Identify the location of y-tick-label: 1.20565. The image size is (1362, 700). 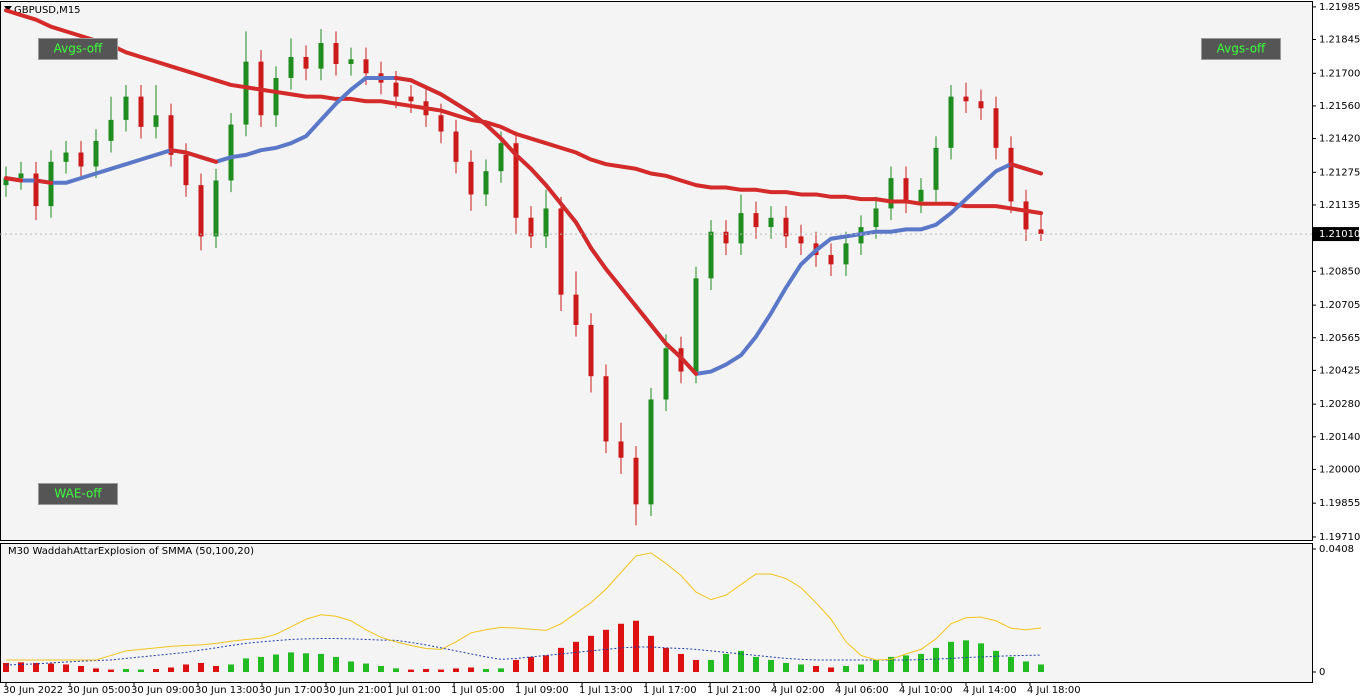
(1339, 338).